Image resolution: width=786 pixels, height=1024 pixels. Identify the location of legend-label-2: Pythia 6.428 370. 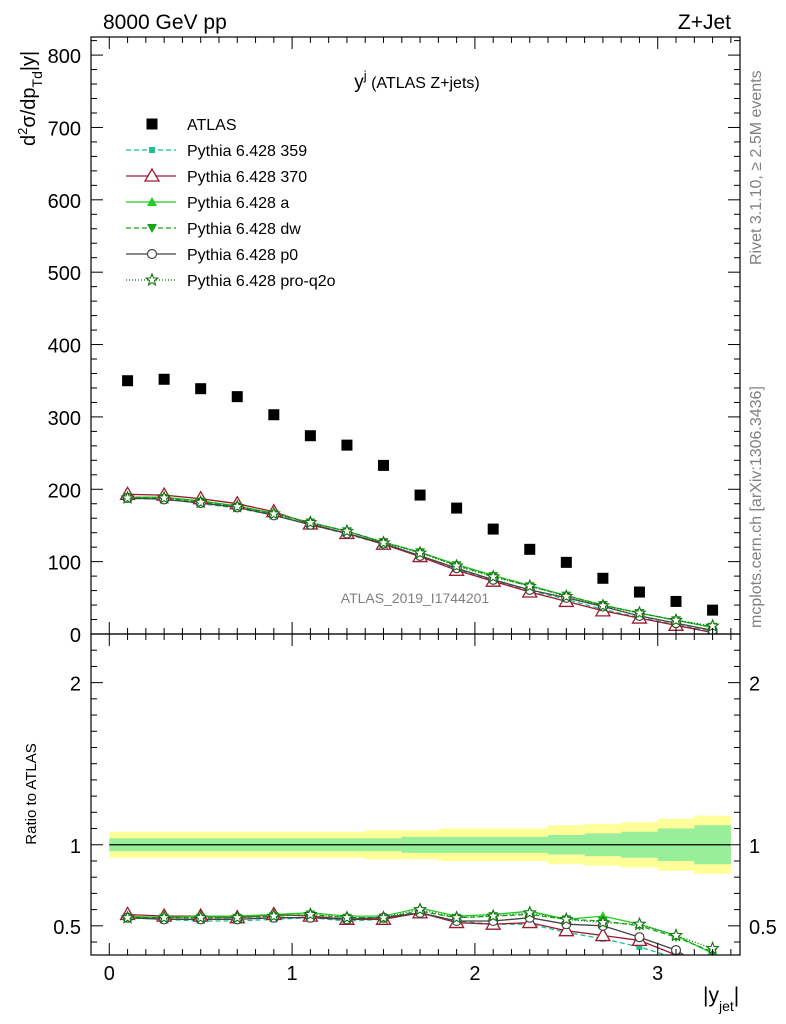
(247, 177).